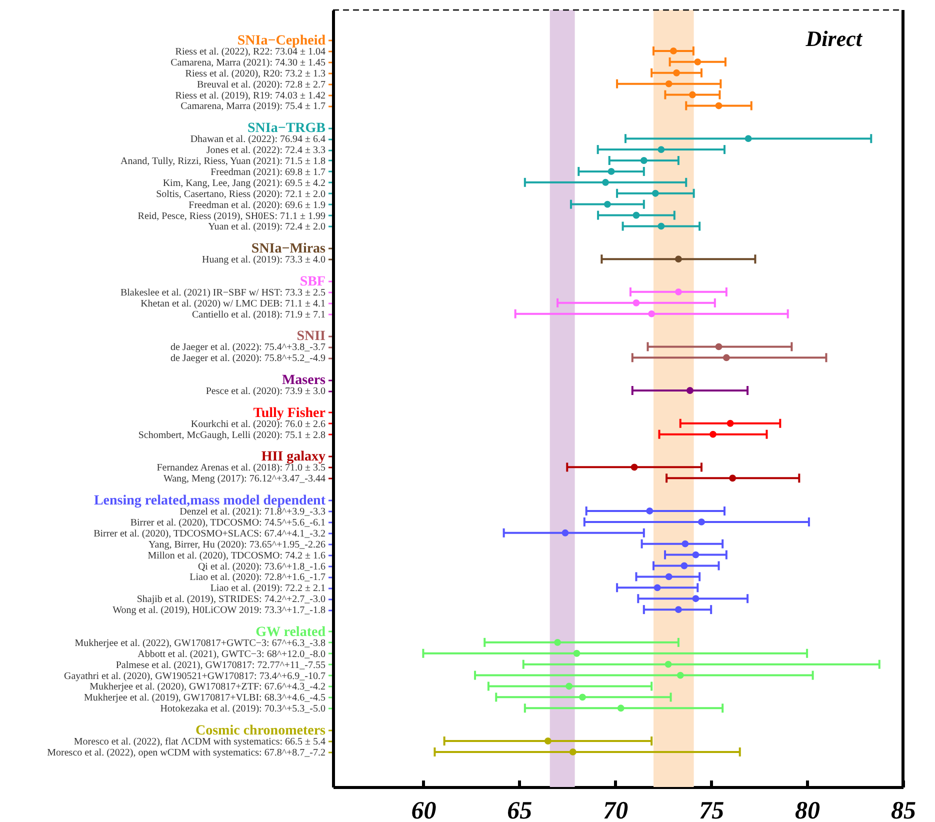  What do you see at coordinates (208, 687) in the screenshot?
I see `y-tick-label: Mukherjee et al. (2020), GW170817+ZTF: 67.6^+4.3_-4.2` at bounding box center [208, 687].